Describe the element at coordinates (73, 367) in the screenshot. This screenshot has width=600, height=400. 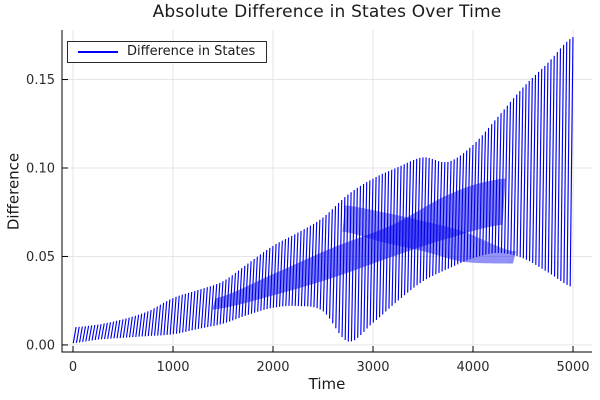
I see `x-tick-label-0: 0` at that location.